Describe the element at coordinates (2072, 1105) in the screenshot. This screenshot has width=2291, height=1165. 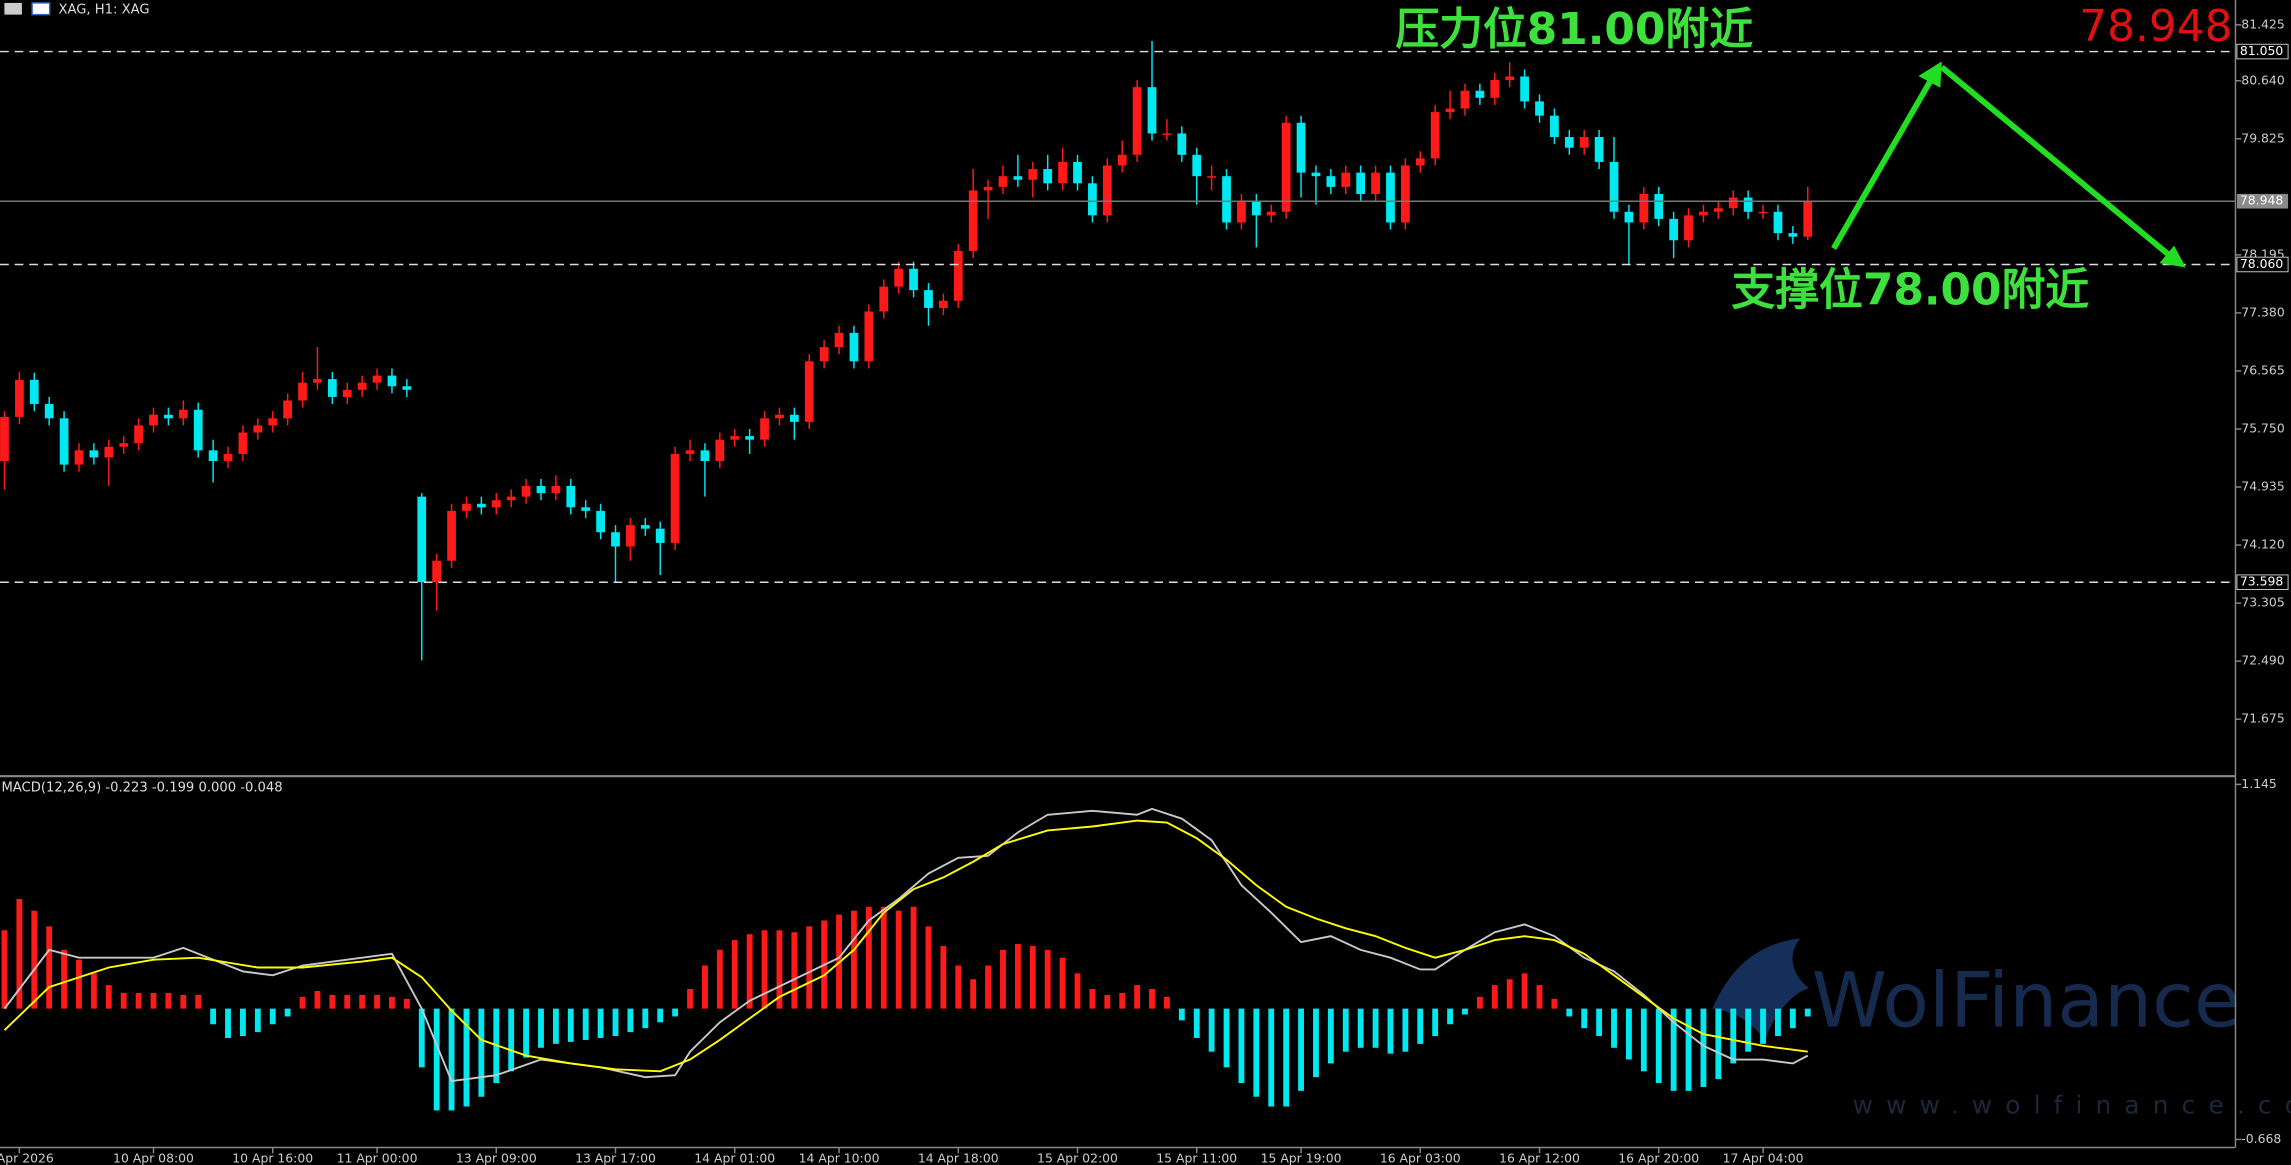
I see `watermark-url: www.wolfinance.com` at that location.